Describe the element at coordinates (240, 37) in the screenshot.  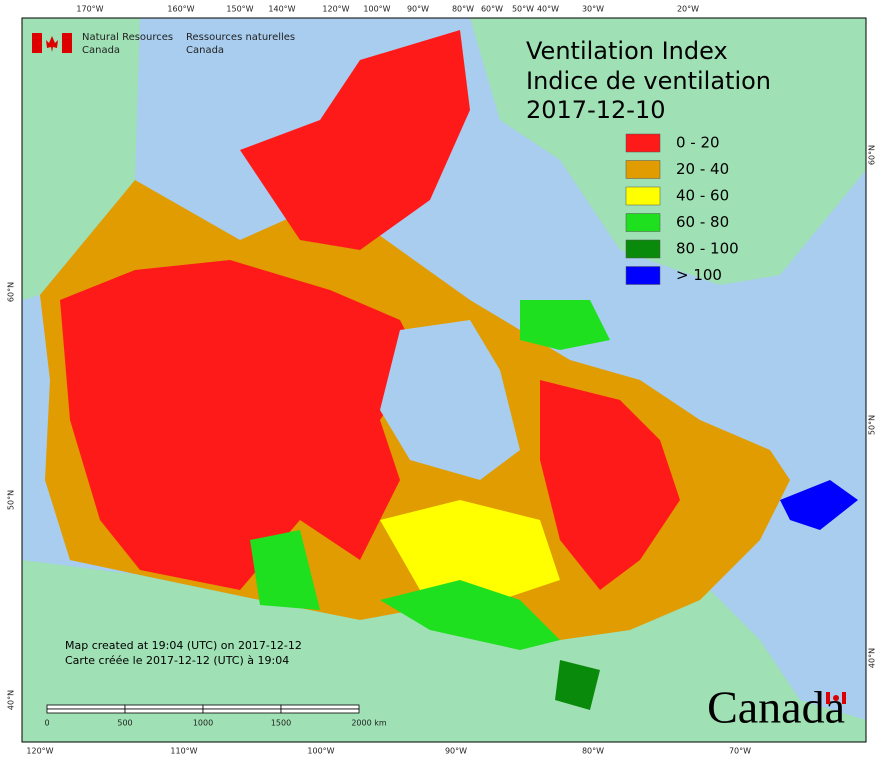
I see `agency-fr: Ressources naturelles` at that location.